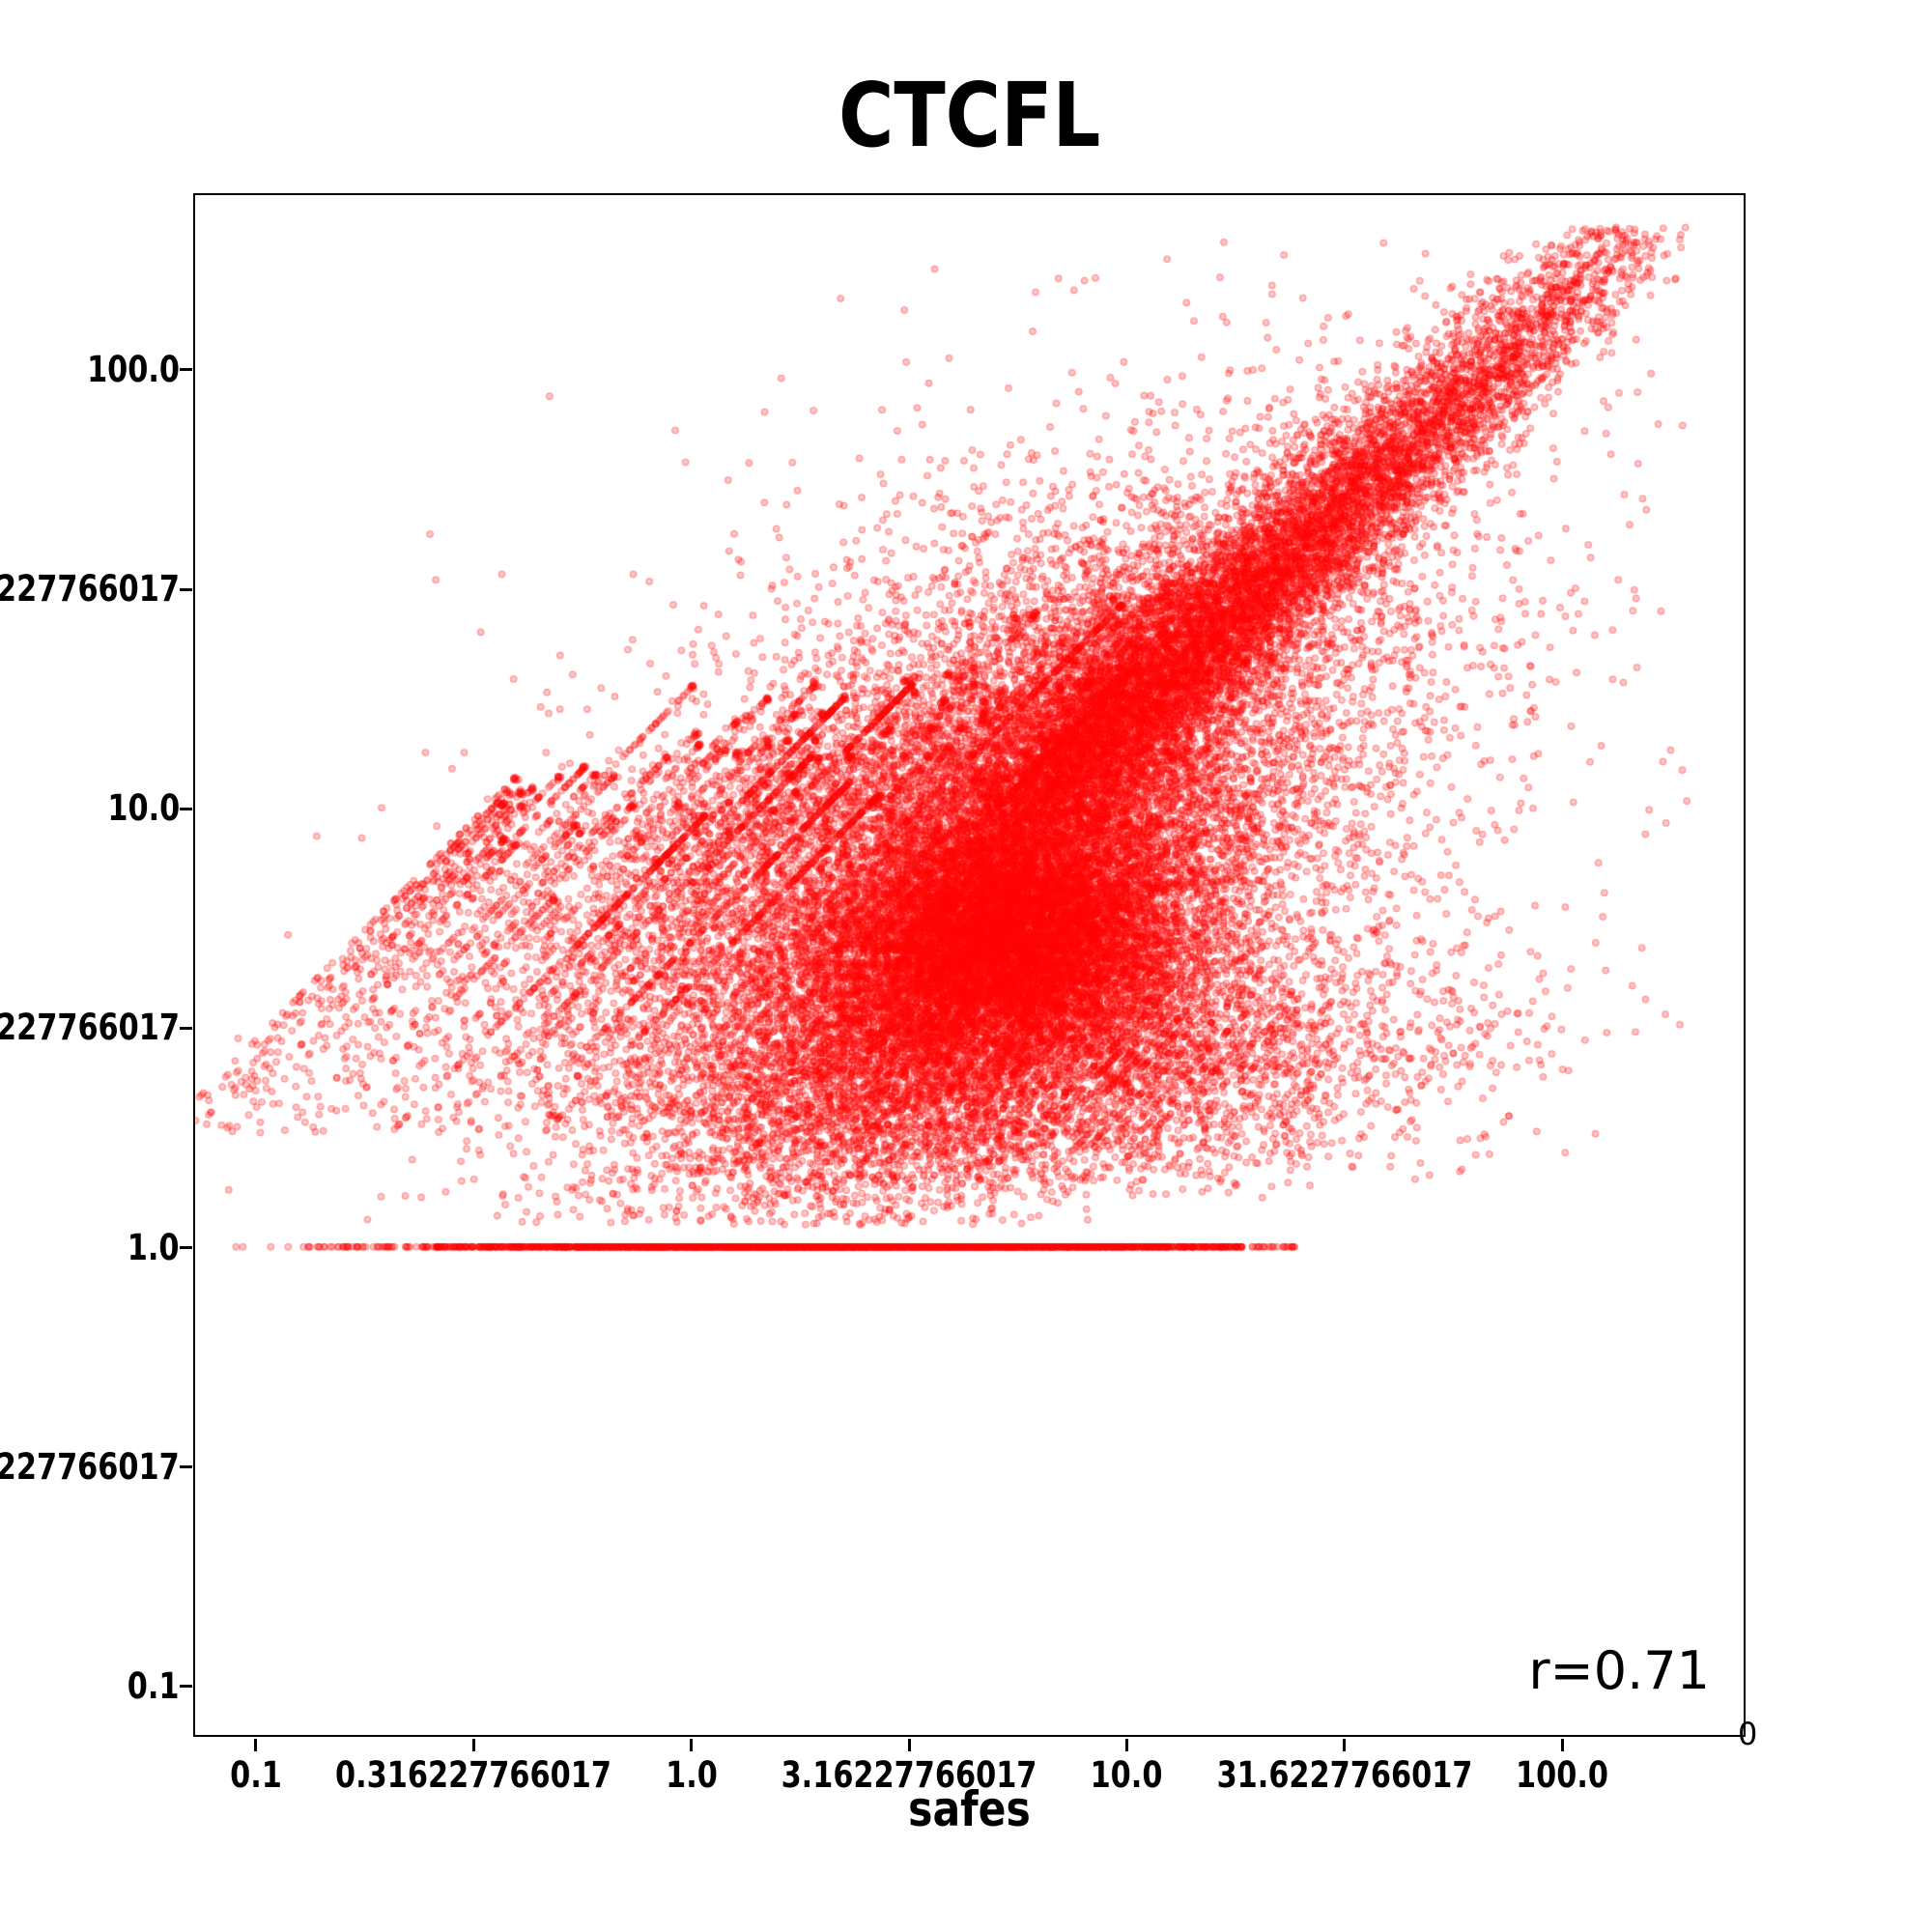 The height and width of the screenshot is (1932, 1932). I want to click on correlation-annotation: r=0.71, so click(1619, 1670).